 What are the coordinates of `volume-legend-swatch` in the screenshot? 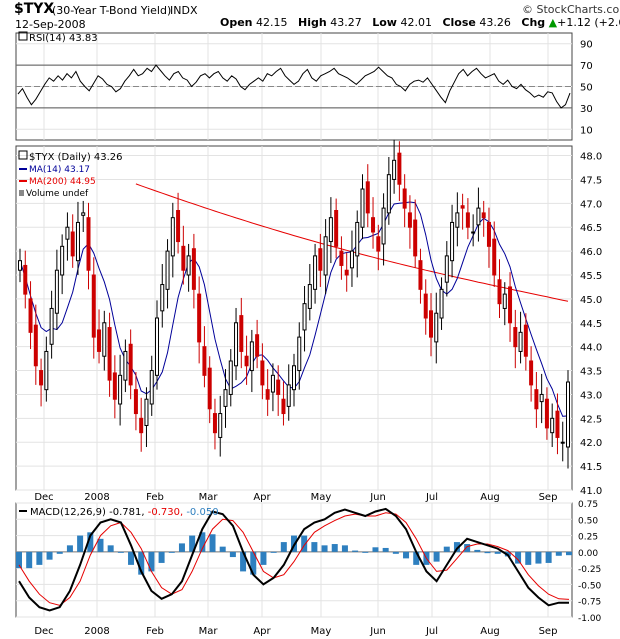 It's located at (21, 193).